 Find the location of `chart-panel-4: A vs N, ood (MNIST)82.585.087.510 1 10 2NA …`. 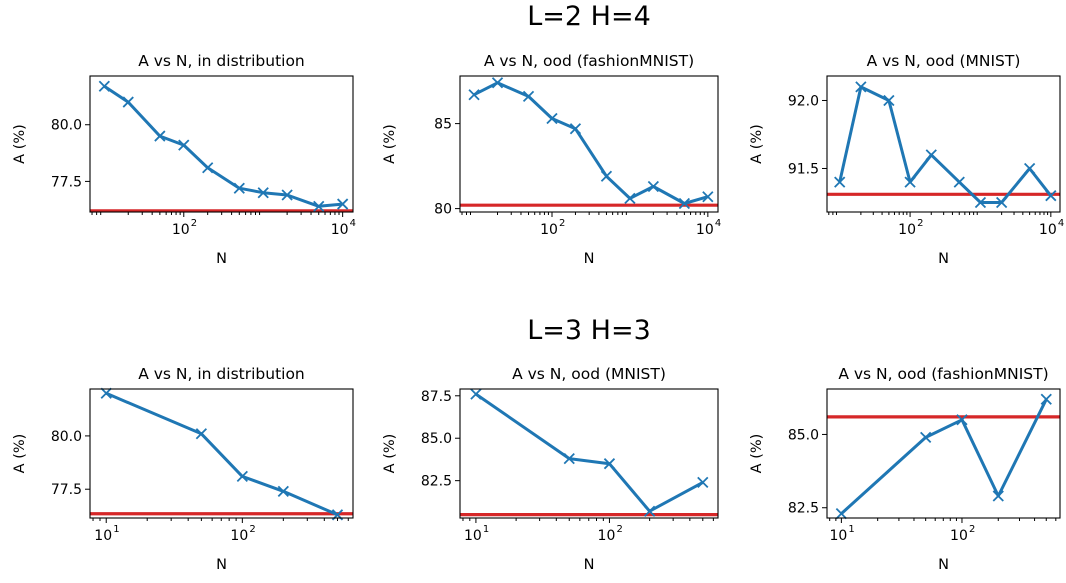

chart-panel-4: A vs N, ood (MNIST)82.585.087.510 1 10 2NA … is located at coordinates (550, 469).